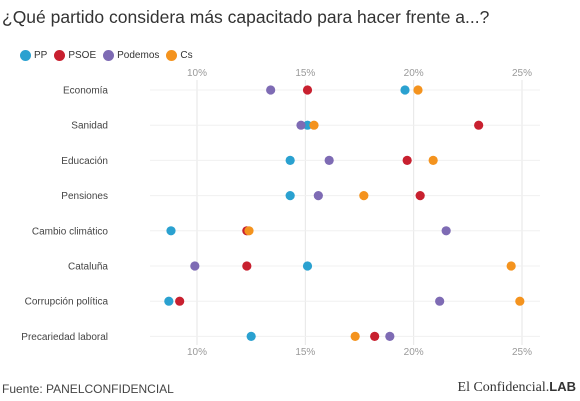 This screenshot has width=580, height=401. What do you see at coordinates (64, 337) in the screenshot?
I see `category-label: Precariedad laboral` at bounding box center [64, 337].